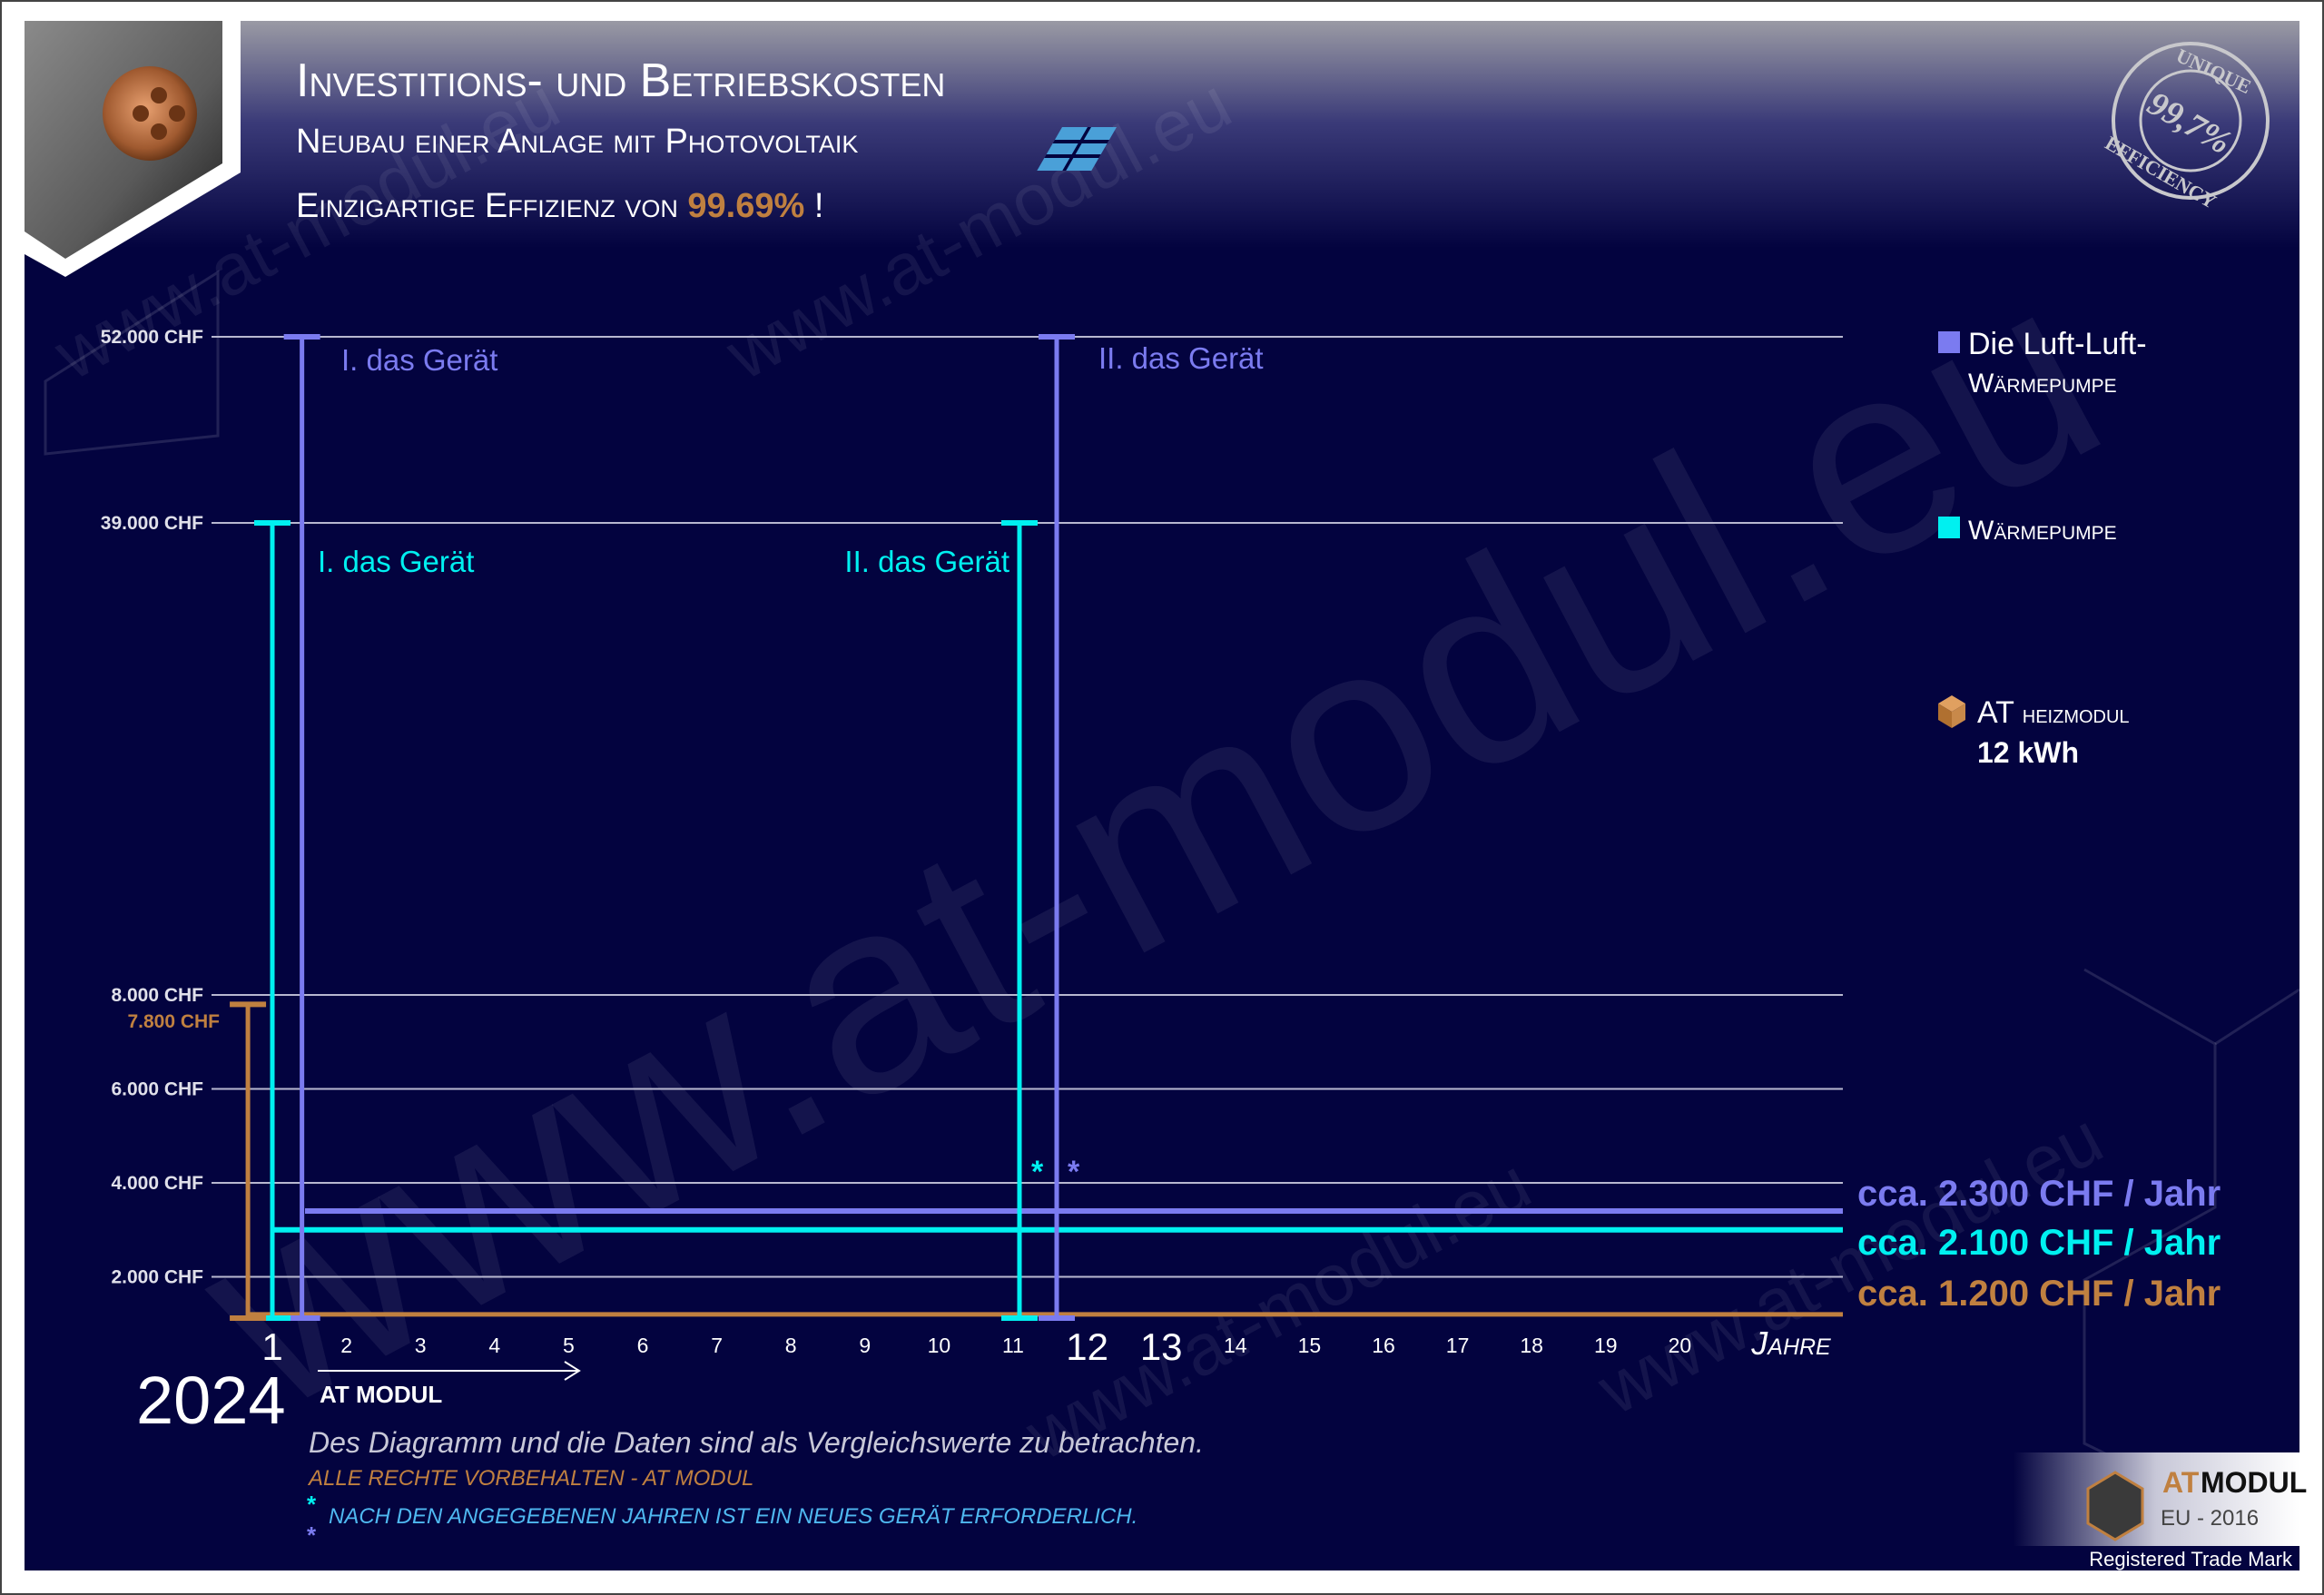  What do you see at coordinates (643, 1345) in the screenshot?
I see `x-tick-label: 6` at bounding box center [643, 1345].